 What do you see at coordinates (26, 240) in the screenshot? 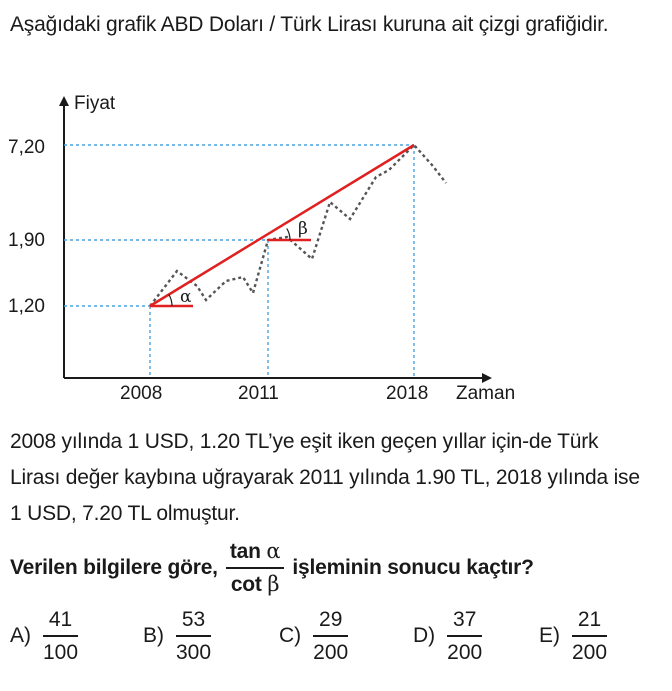
I see `y-tick-label: 1,90` at bounding box center [26, 240].